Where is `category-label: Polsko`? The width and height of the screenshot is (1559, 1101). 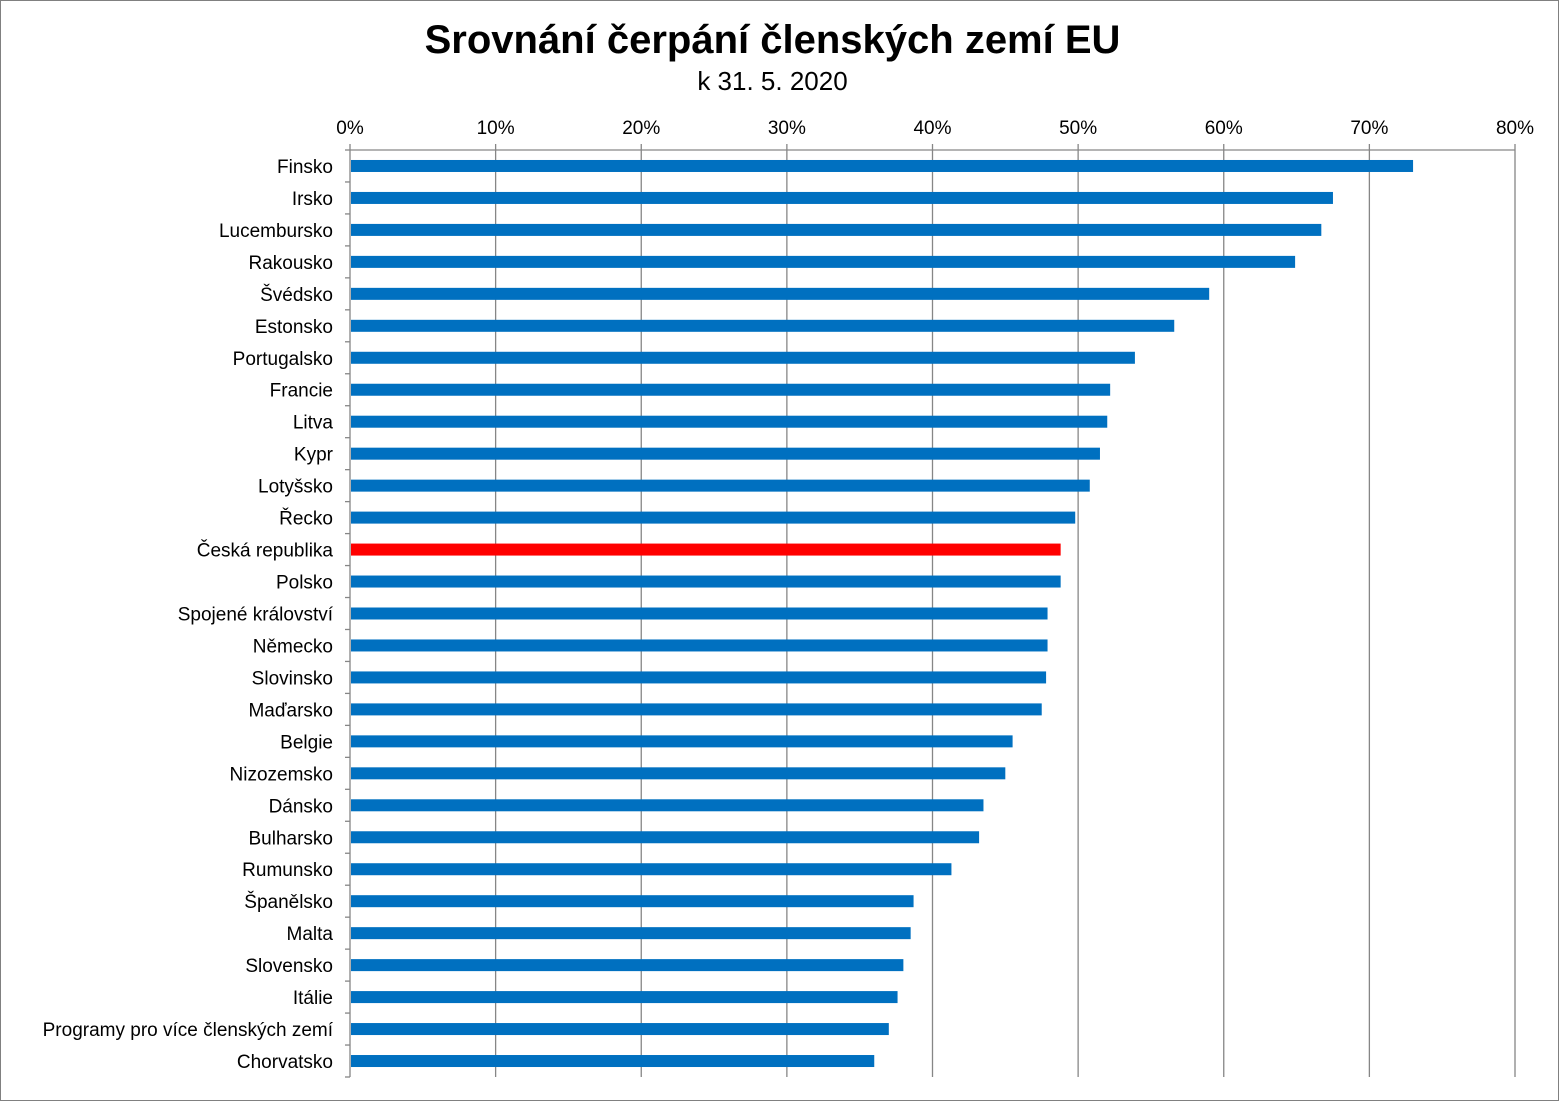 category-label: Polsko is located at coordinates (304, 583).